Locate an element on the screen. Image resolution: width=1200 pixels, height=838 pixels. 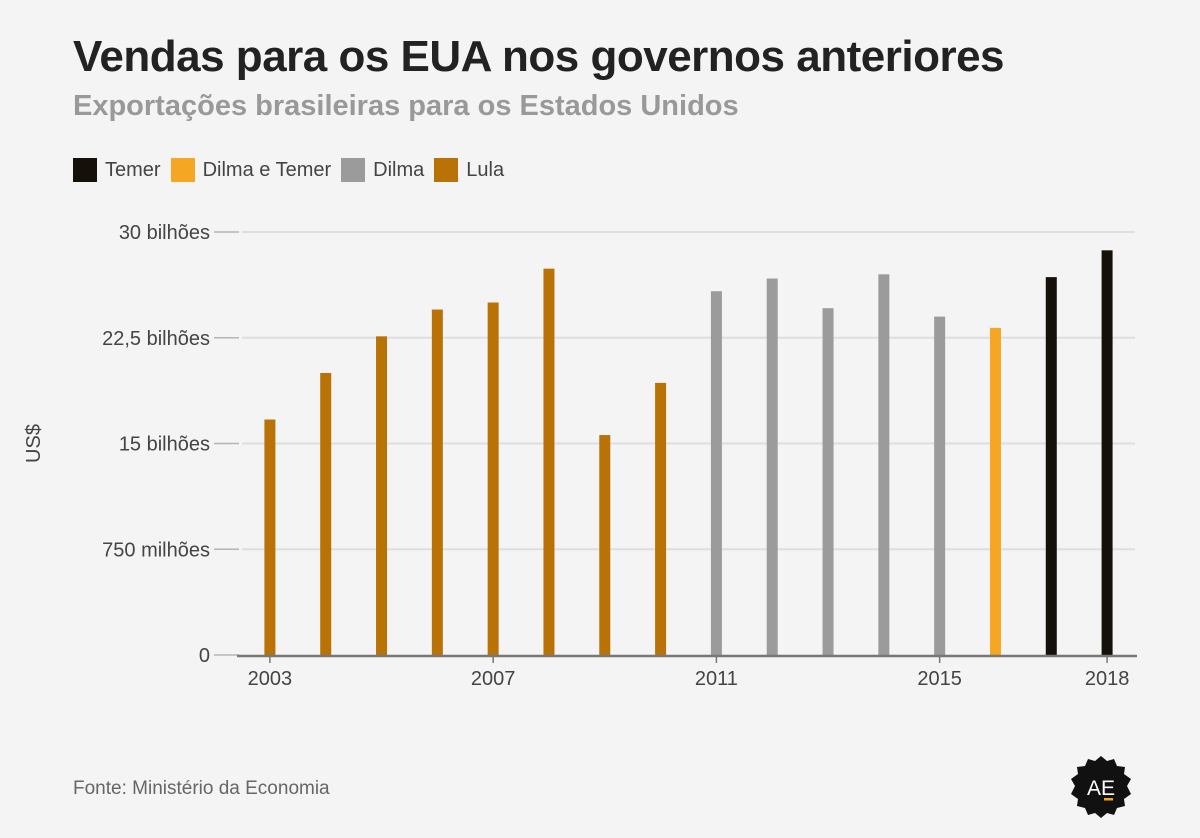
y-tick-label: 30 bilhões is located at coordinates (164, 233).